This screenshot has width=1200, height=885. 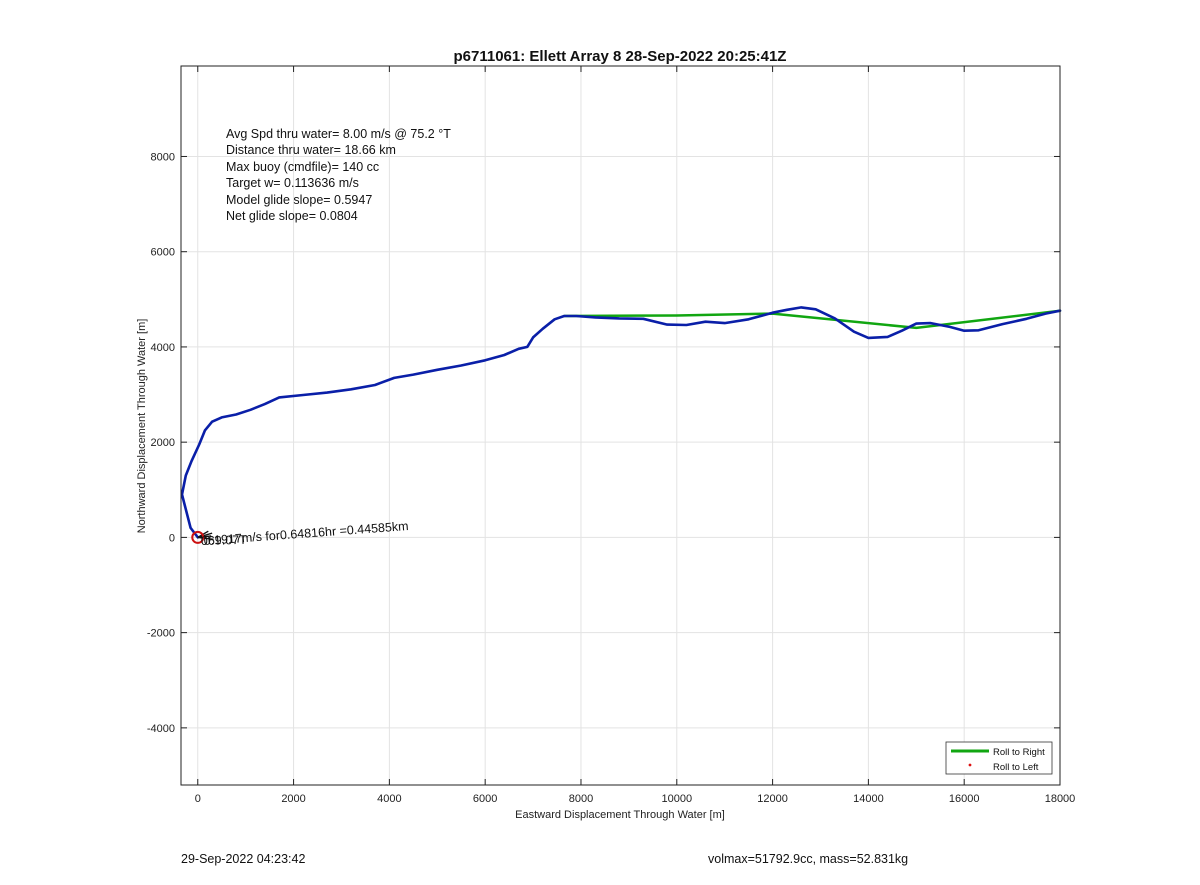 What do you see at coordinates (293, 799) in the screenshot?
I see `x-tick-label: 2000` at bounding box center [293, 799].